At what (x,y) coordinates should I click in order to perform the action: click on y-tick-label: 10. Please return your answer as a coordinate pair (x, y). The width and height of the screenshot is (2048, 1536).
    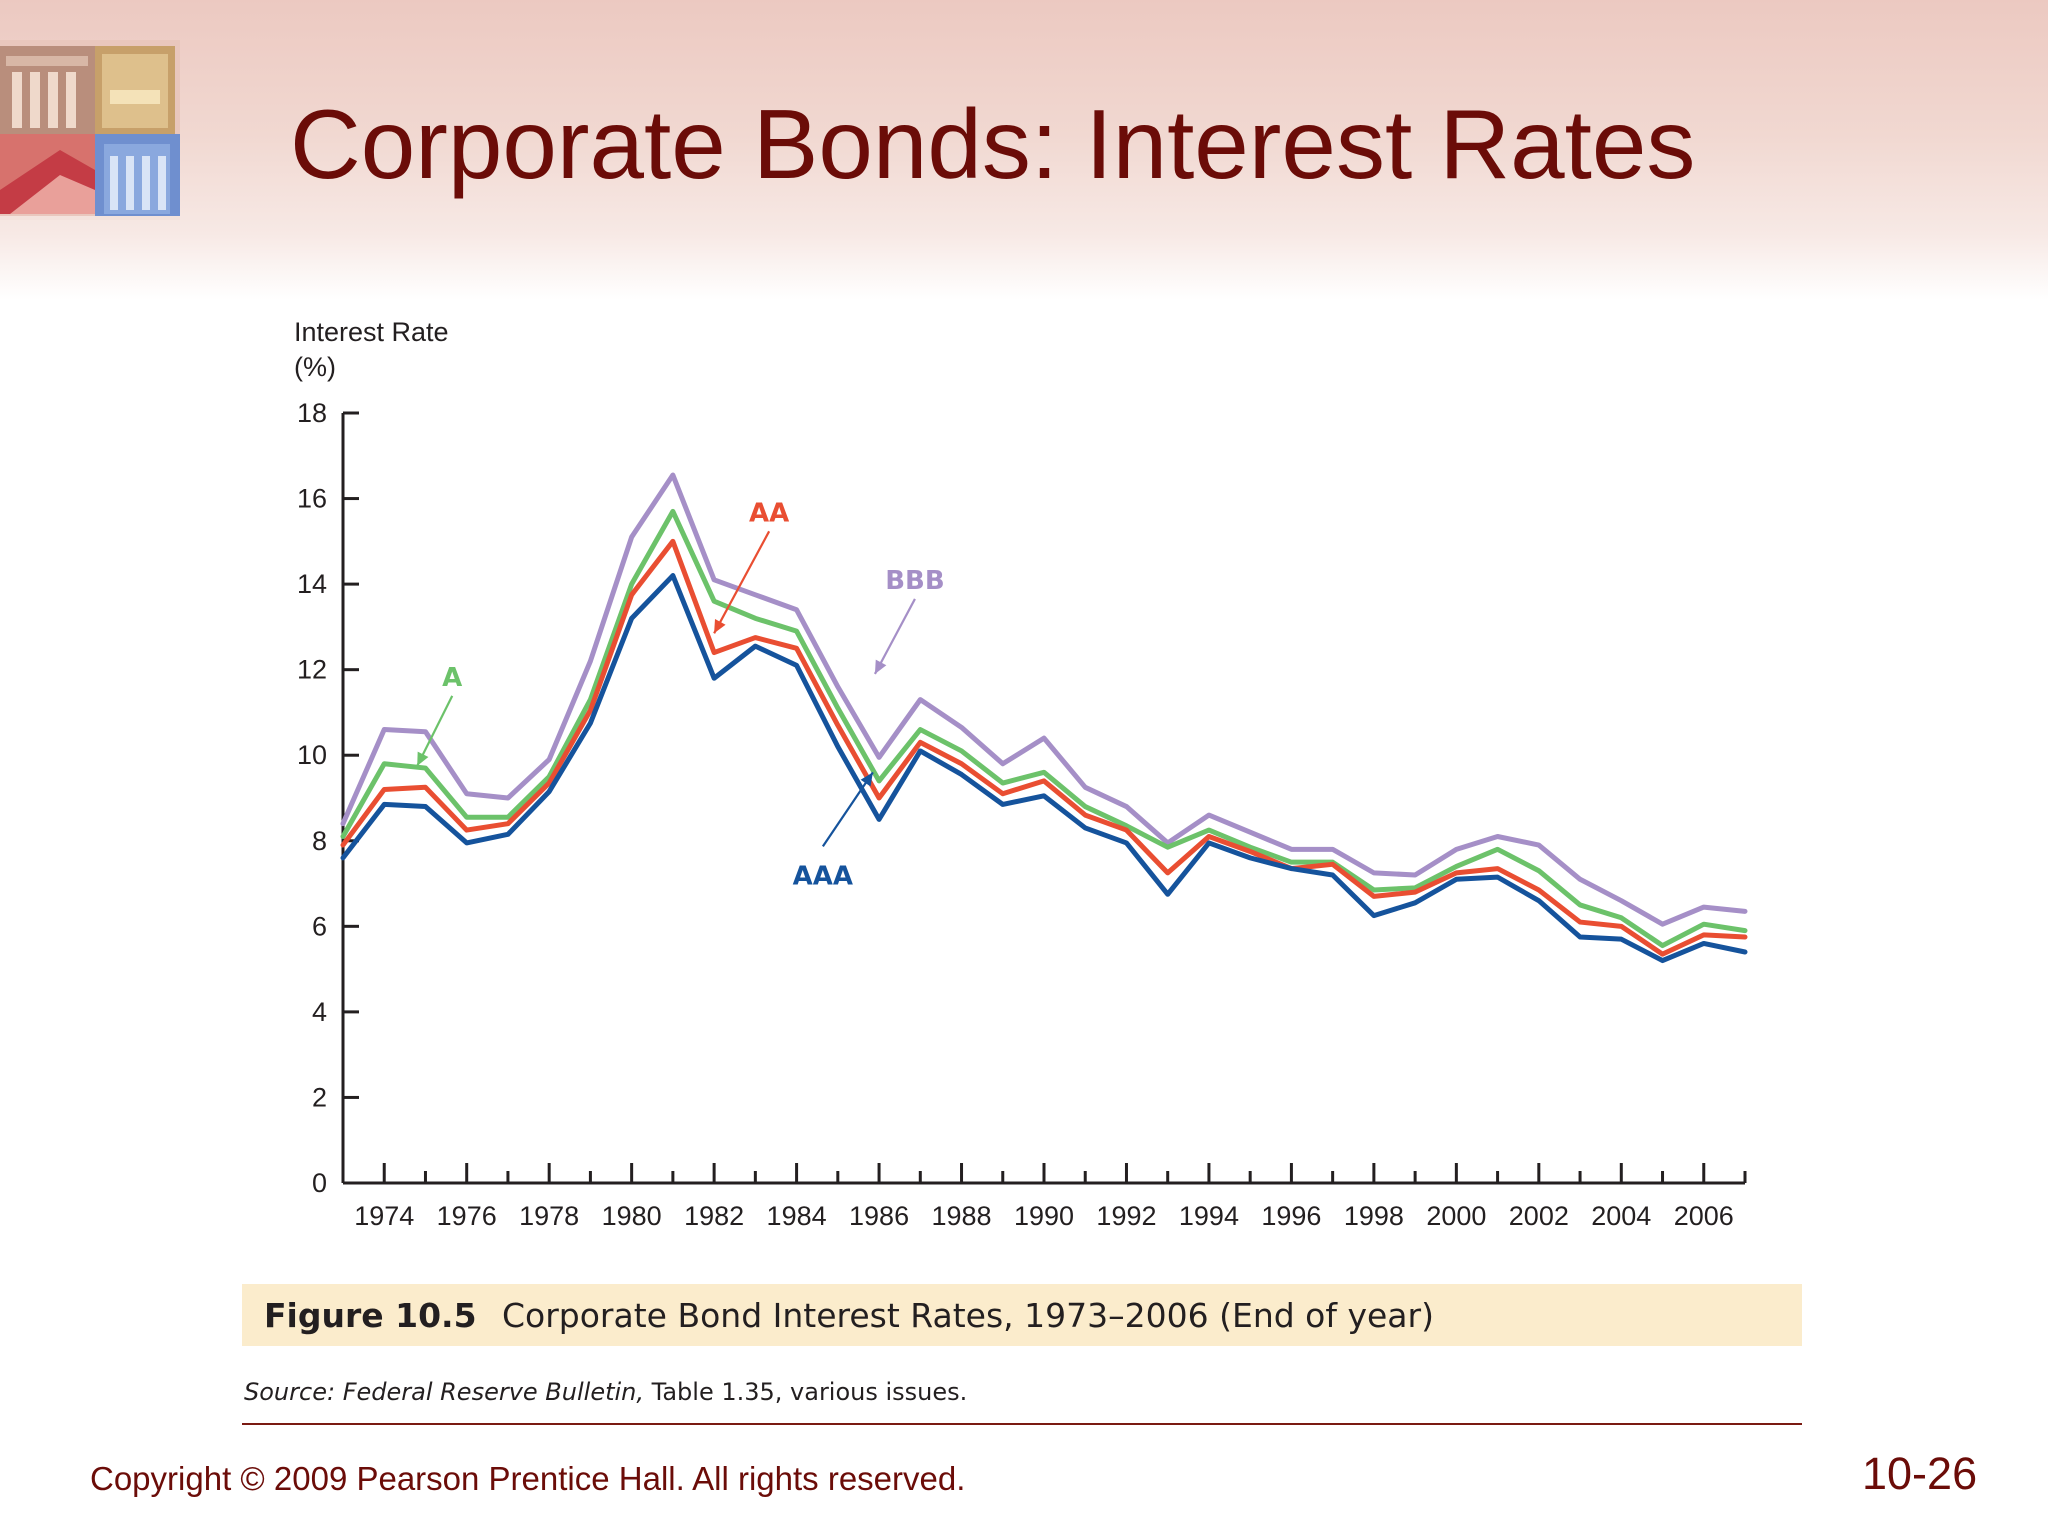
    Looking at the image, I should click on (312, 755).